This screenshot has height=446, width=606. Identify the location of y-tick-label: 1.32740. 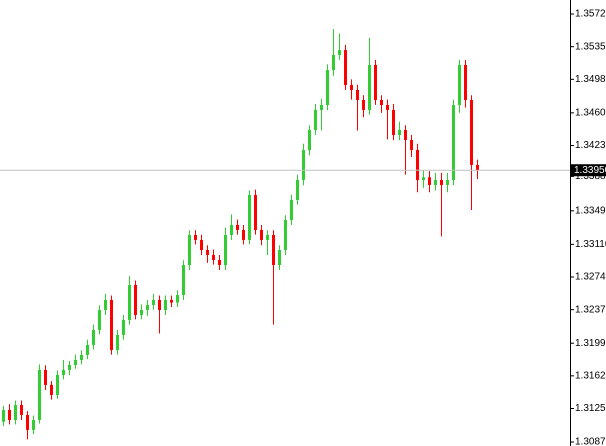
(590, 277).